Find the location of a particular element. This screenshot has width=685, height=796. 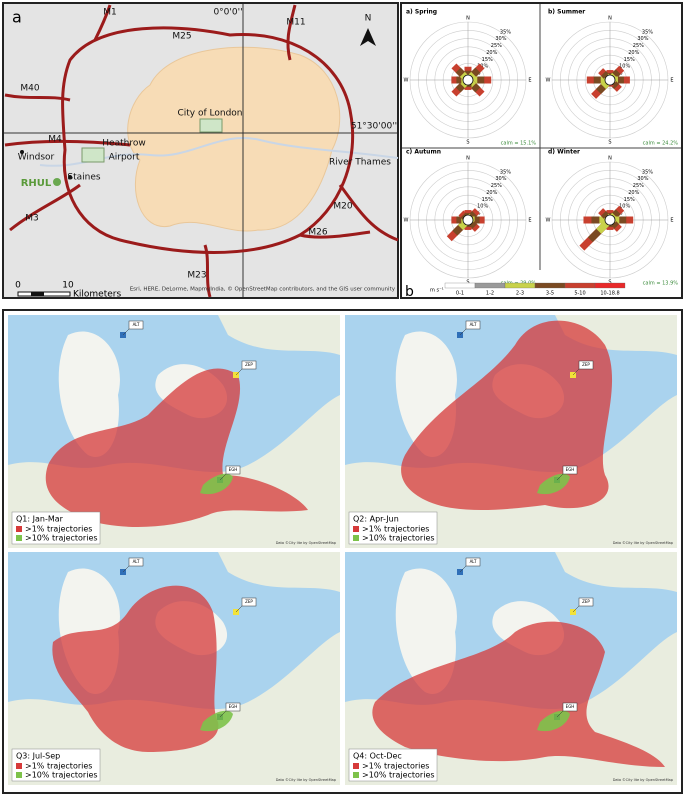

map-label: M11 is located at coordinates (295, 23).